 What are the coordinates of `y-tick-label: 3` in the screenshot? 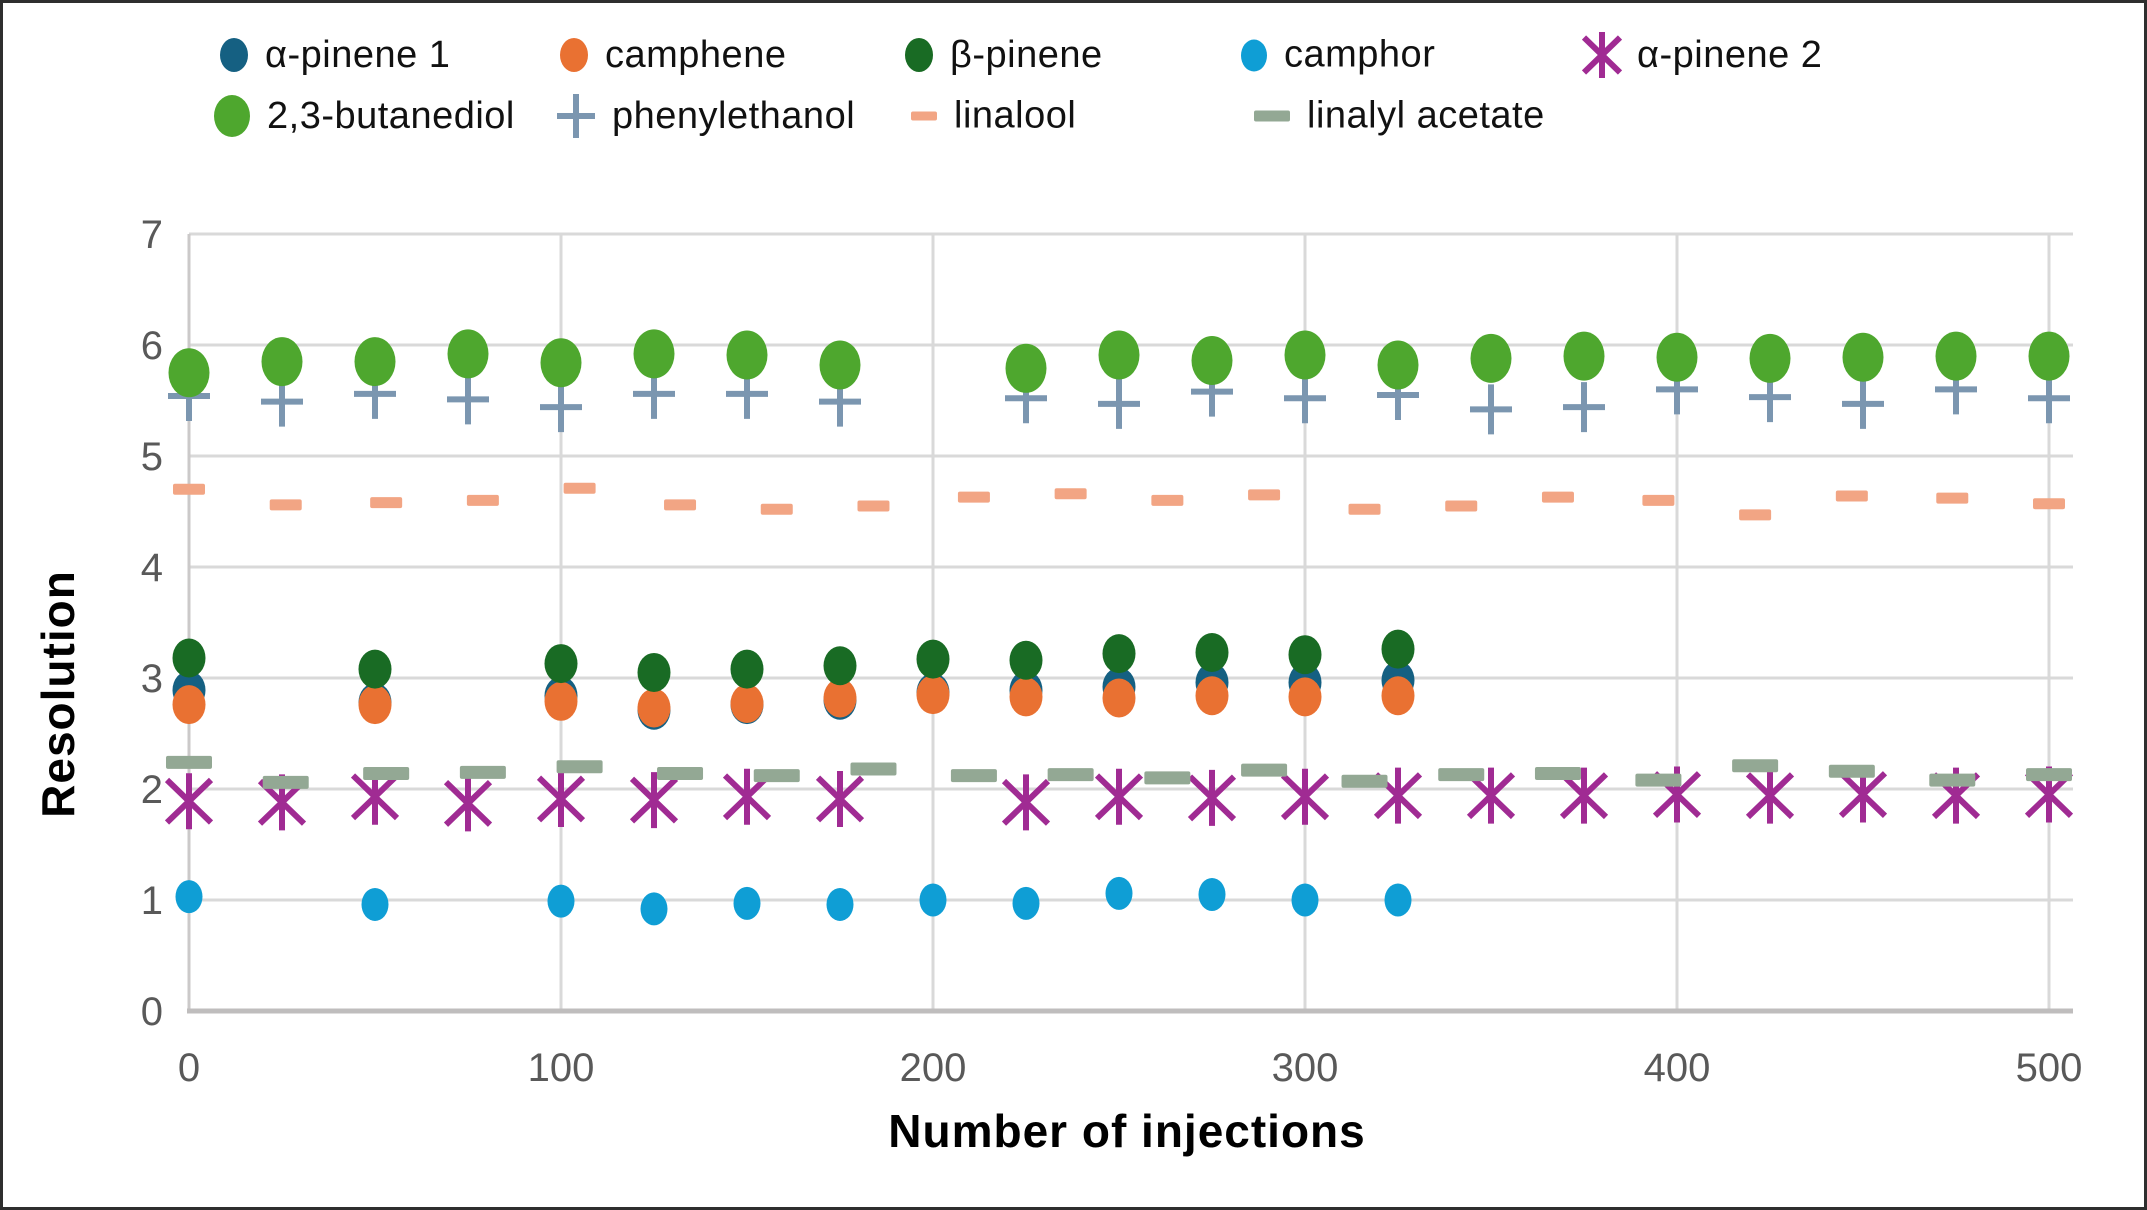 It's located at (152, 679).